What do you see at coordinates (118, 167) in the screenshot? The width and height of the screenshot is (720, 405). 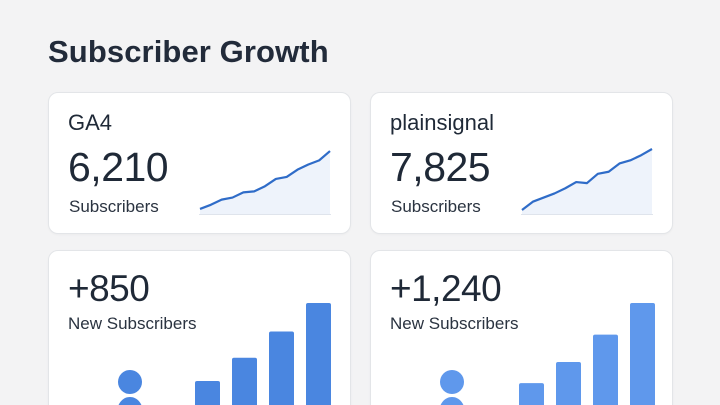 I see `subscriber-count: 6,210` at bounding box center [118, 167].